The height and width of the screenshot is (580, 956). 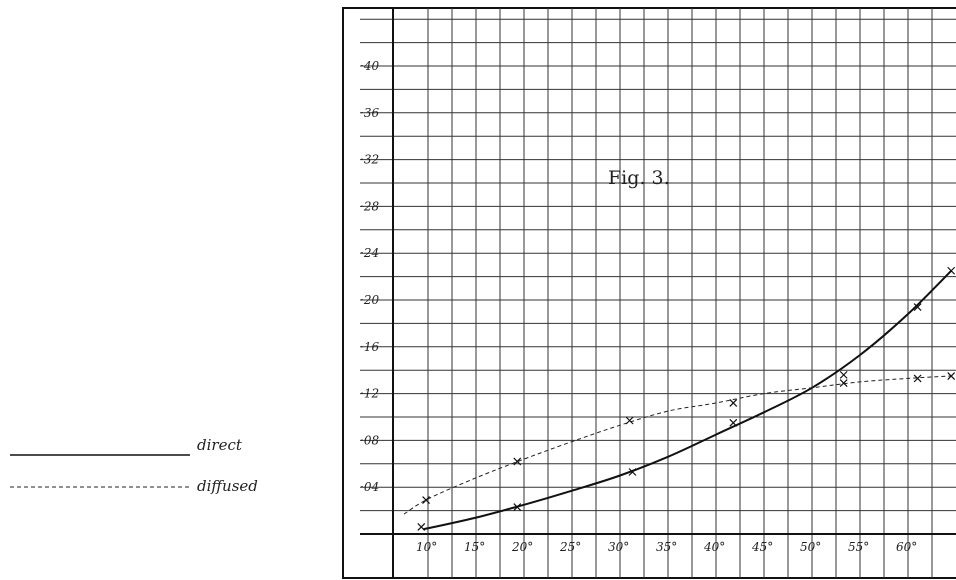 I want to click on figure-title: Fig. 3., so click(x=639, y=178).